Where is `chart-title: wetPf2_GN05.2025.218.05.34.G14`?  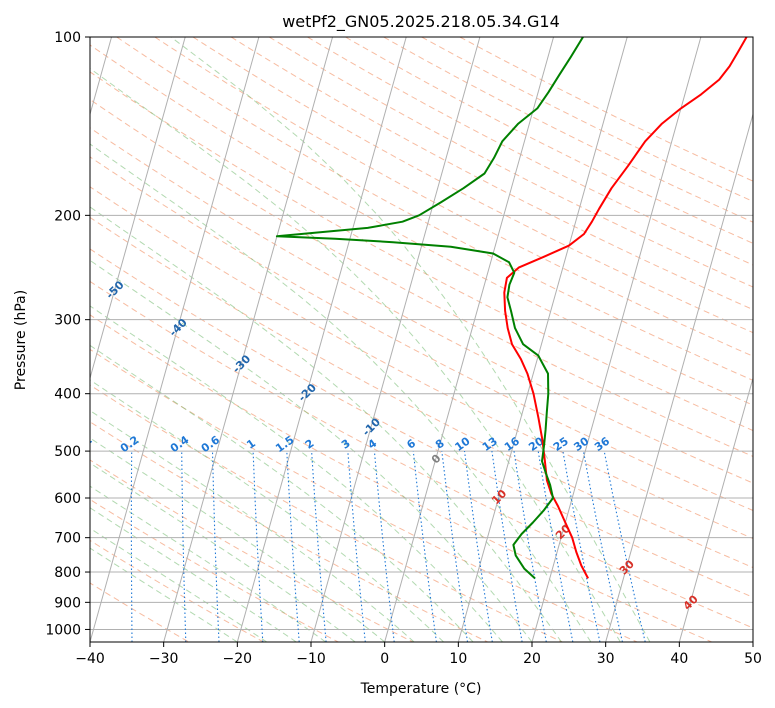
chart-title: wetPf2_GN05.2025.218.05.34.G14 is located at coordinates (421, 22).